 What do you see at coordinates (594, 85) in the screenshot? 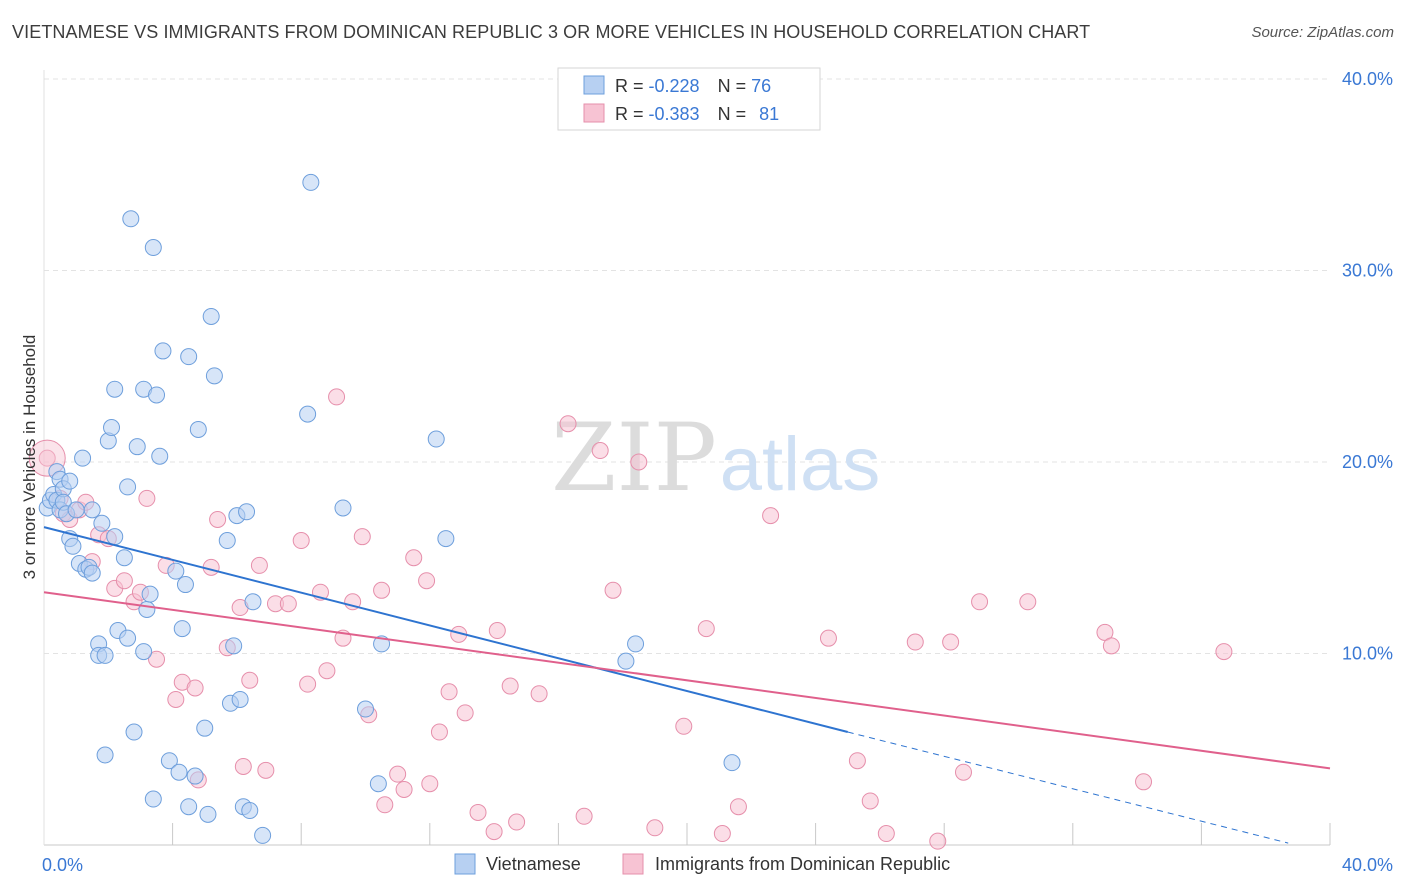
I see `stats-swatch-vietnamese` at bounding box center [594, 85].